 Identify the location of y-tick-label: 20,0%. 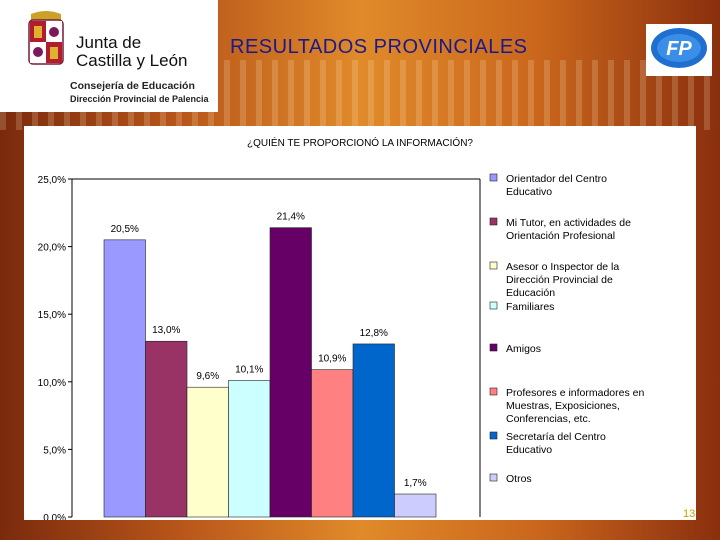
(52, 248).